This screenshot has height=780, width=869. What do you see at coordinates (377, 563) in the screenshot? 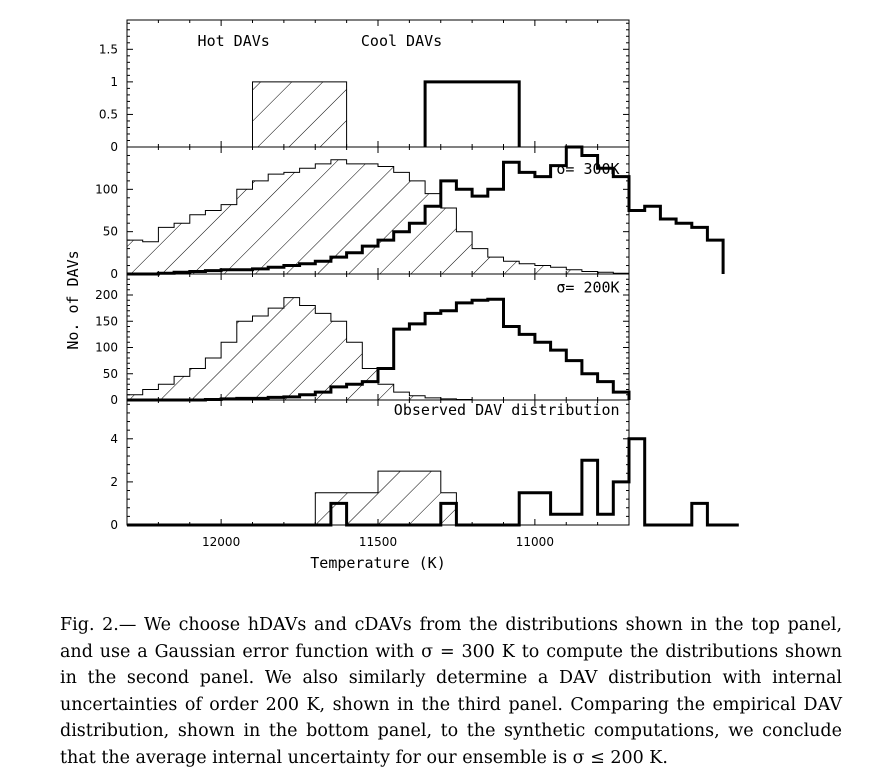
I see `x-axis-title: Temperature (K)` at bounding box center [377, 563].